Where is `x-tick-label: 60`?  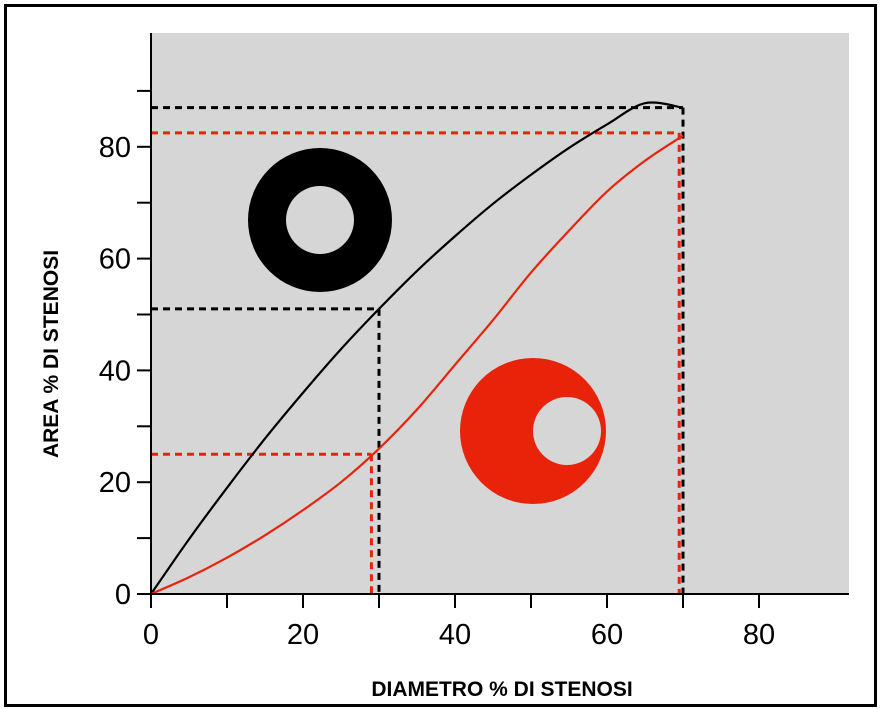 x-tick-label: 60 is located at coordinates (607, 635).